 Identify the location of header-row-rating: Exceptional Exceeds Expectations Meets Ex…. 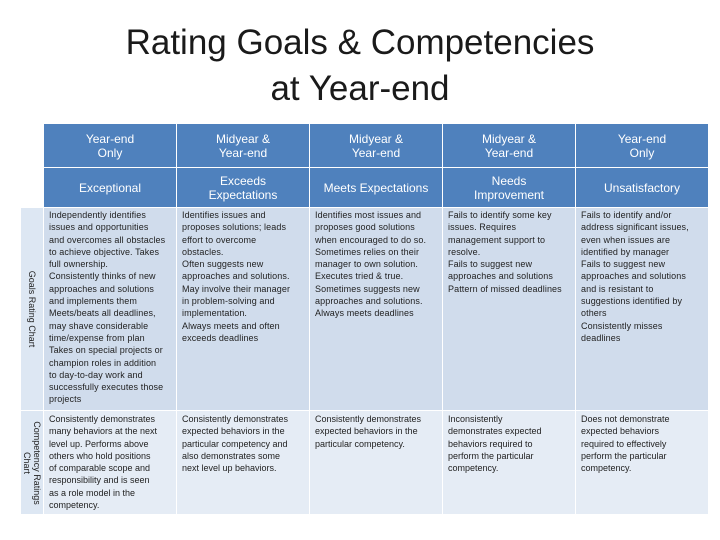
(365, 188).